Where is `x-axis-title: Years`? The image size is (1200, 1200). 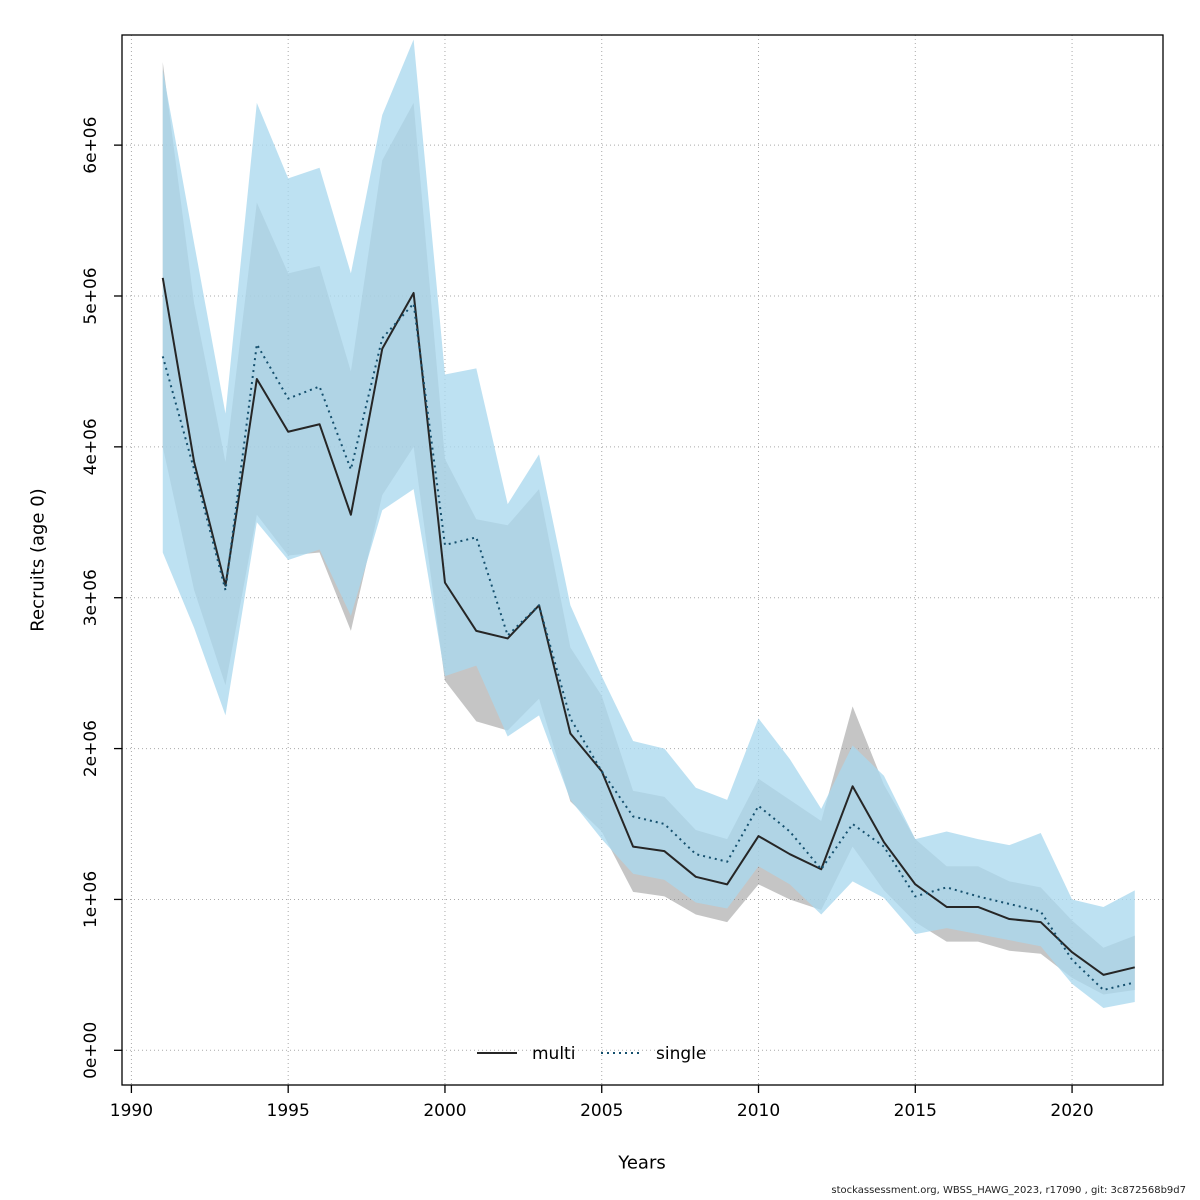
x-axis-title: Years is located at coordinates (642, 1163).